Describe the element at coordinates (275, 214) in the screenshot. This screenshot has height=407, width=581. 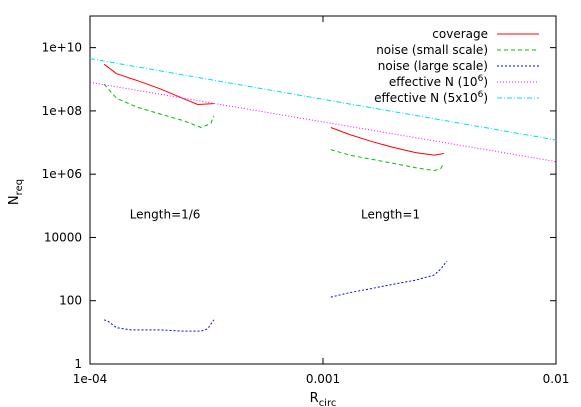
I see `annotations: Length=1/6 Length=1` at that location.